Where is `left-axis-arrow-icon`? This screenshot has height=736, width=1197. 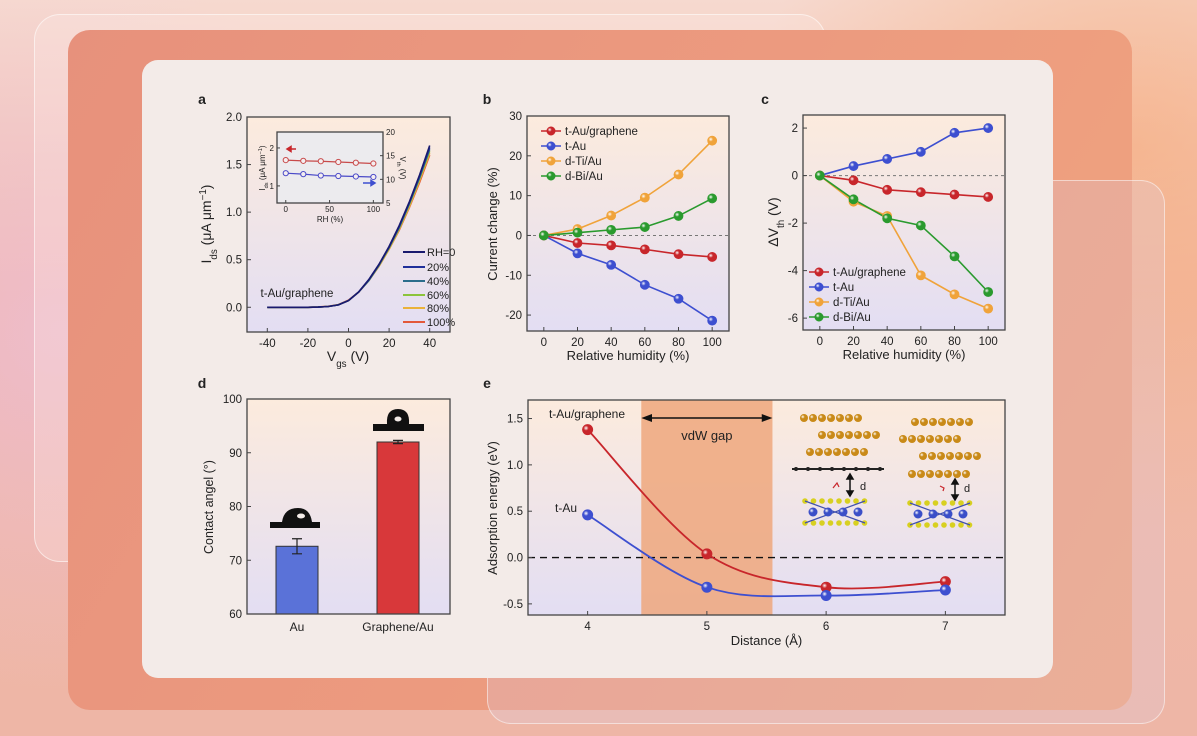 left-axis-arrow-icon is located at coordinates (290, 149).